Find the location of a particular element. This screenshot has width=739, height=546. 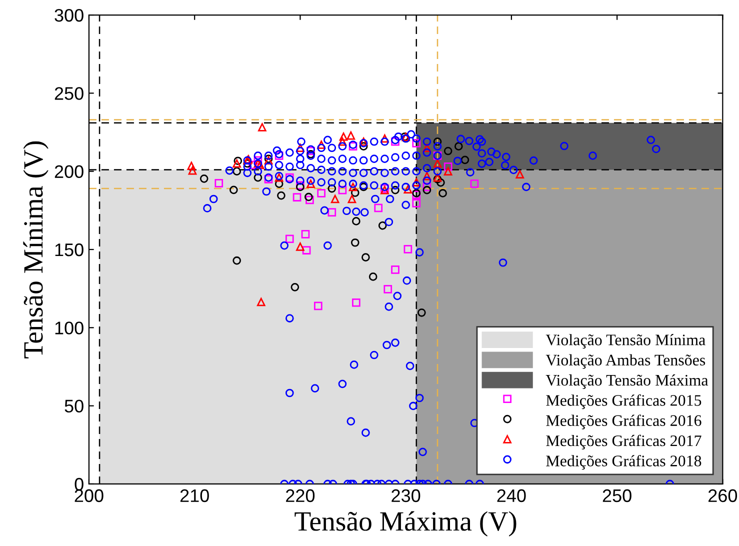

y-tick-label: 250 is located at coordinates (69, 93).